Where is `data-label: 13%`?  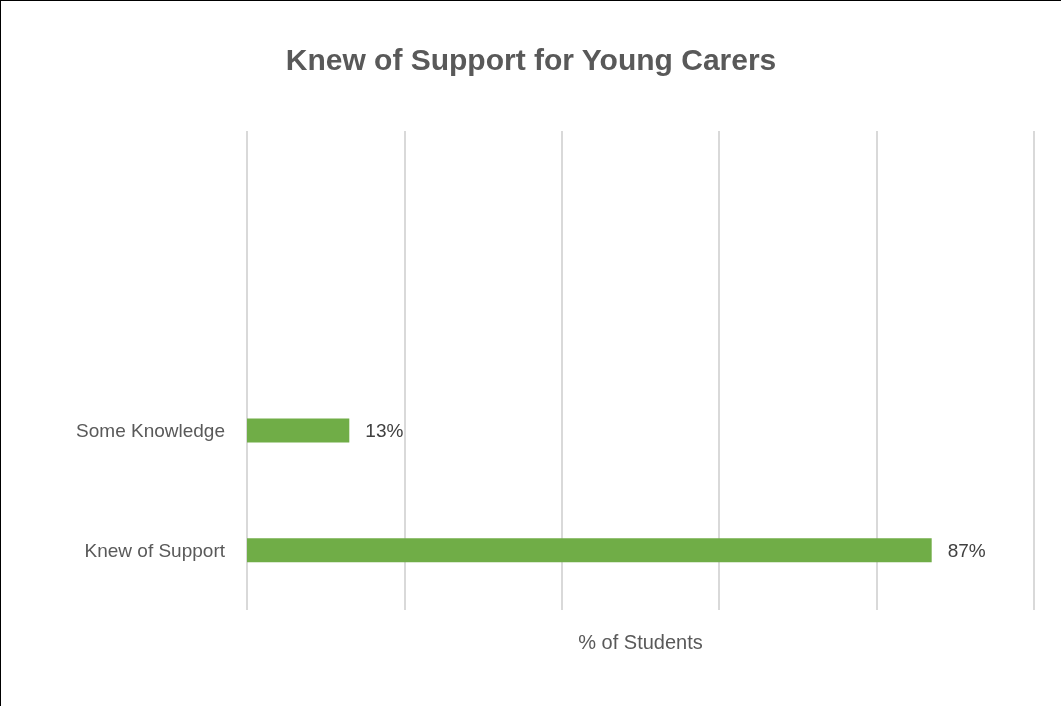 data-label: 13% is located at coordinates (384, 430).